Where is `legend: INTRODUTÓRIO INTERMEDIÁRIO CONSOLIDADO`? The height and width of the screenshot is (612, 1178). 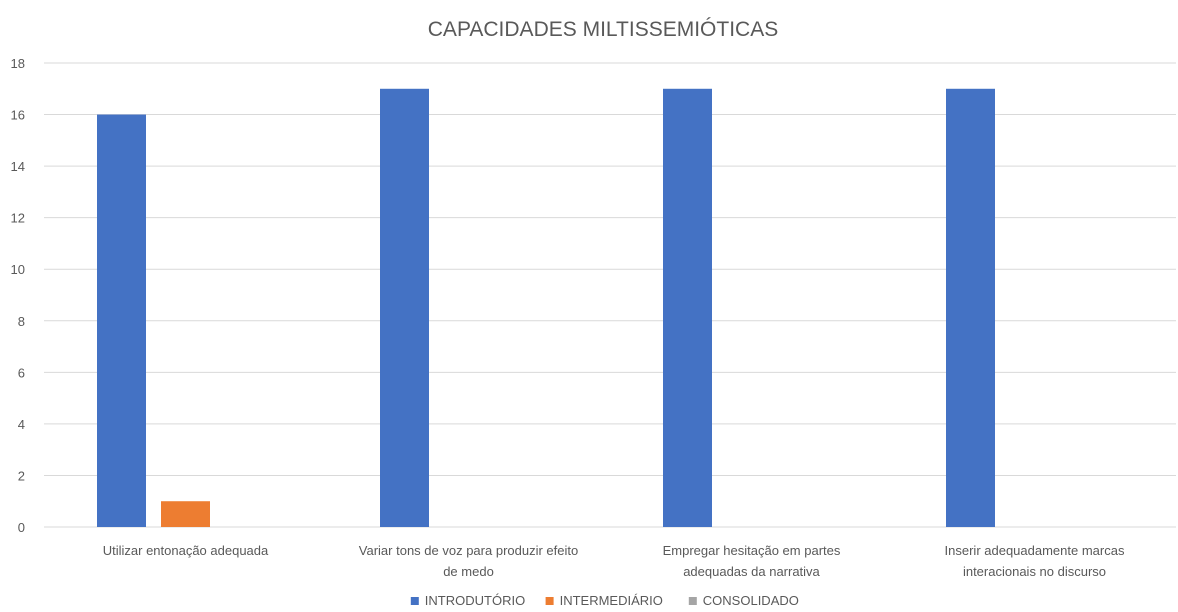 legend: INTRODUTÓRIO INTERMEDIÁRIO CONSOLIDADO is located at coordinates (604, 600).